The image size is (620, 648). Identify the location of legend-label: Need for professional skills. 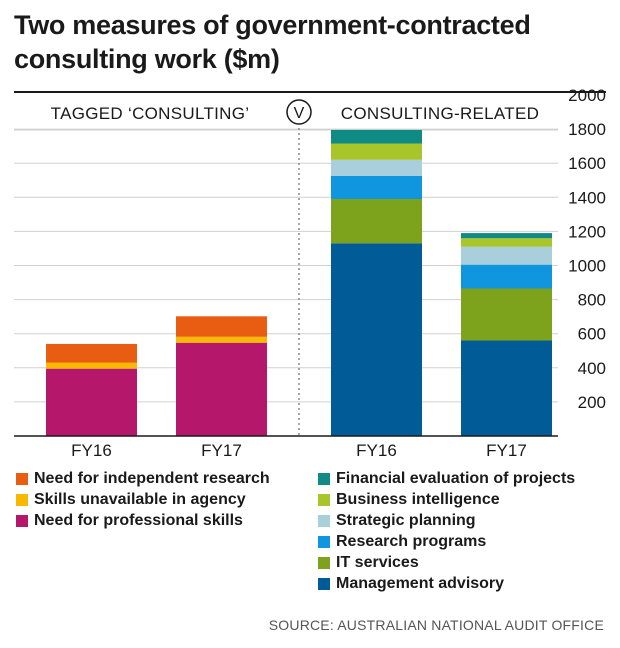
(138, 520).